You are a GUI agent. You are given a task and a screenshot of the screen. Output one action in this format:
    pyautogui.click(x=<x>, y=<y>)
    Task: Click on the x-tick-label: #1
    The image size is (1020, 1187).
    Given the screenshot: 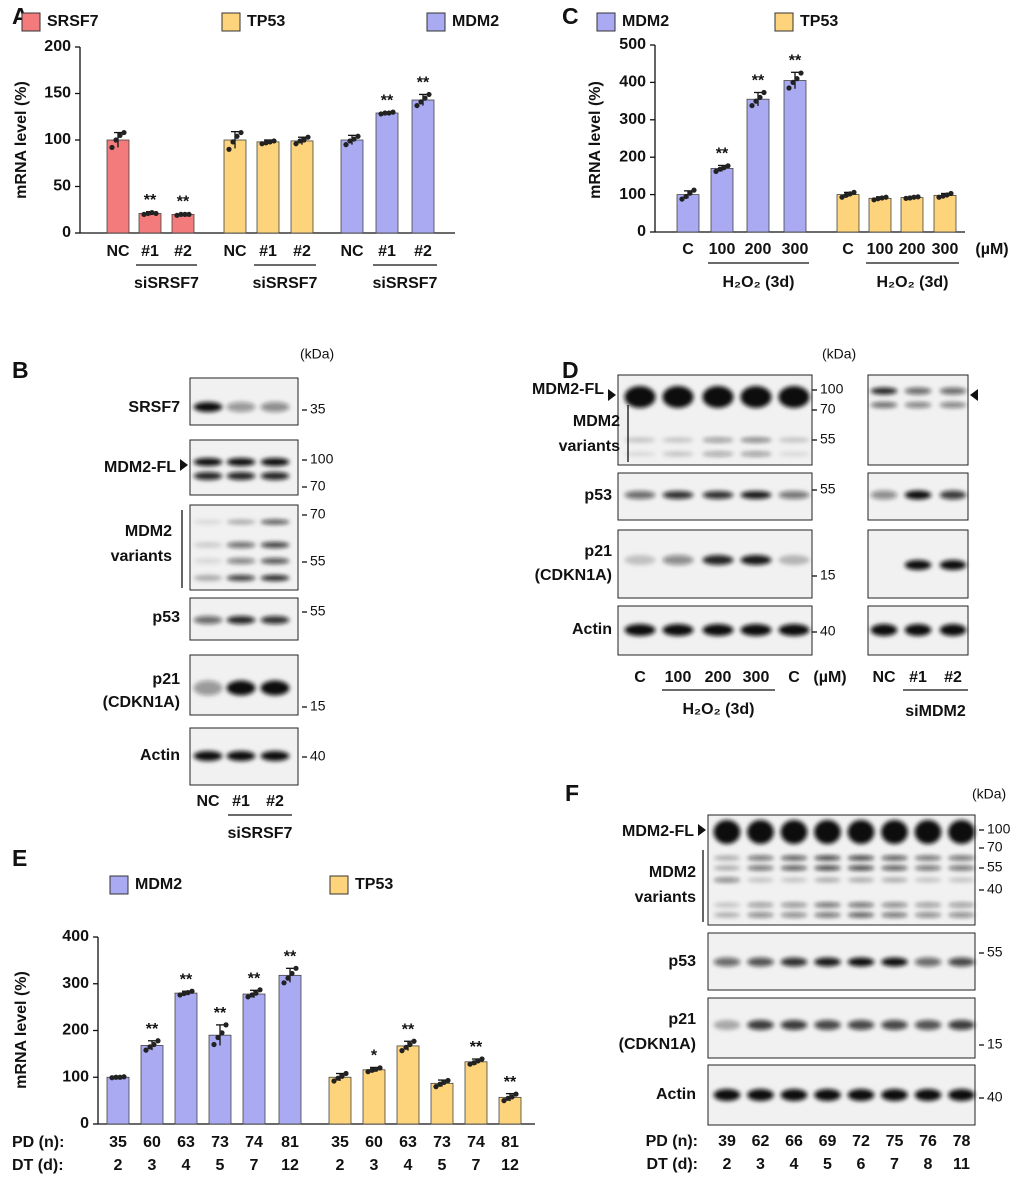 What is the action you would take?
    pyautogui.click(x=387, y=251)
    